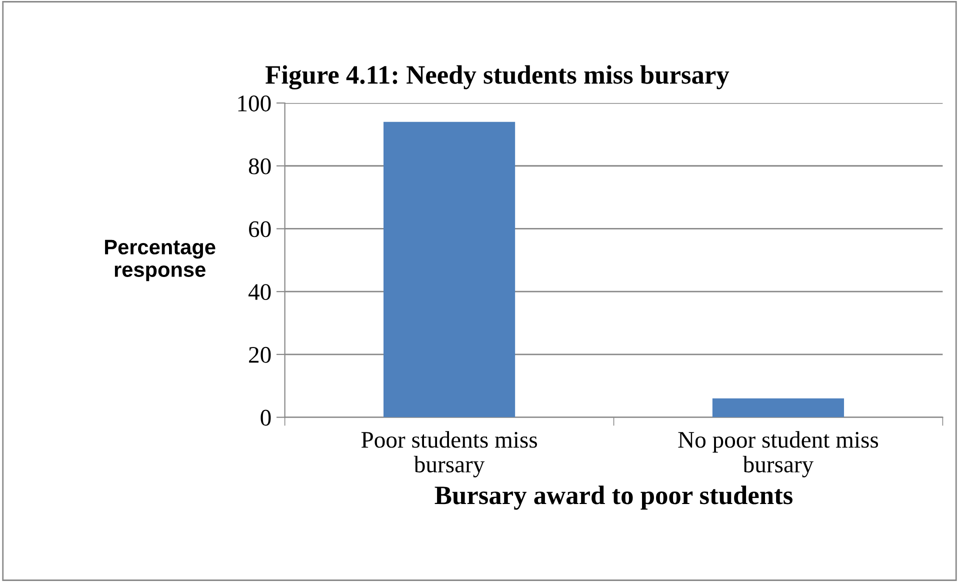 Image resolution: width=959 pixels, height=582 pixels. What do you see at coordinates (778, 454) in the screenshot?
I see `x-tick-label: No poor student miss bursary` at bounding box center [778, 454].